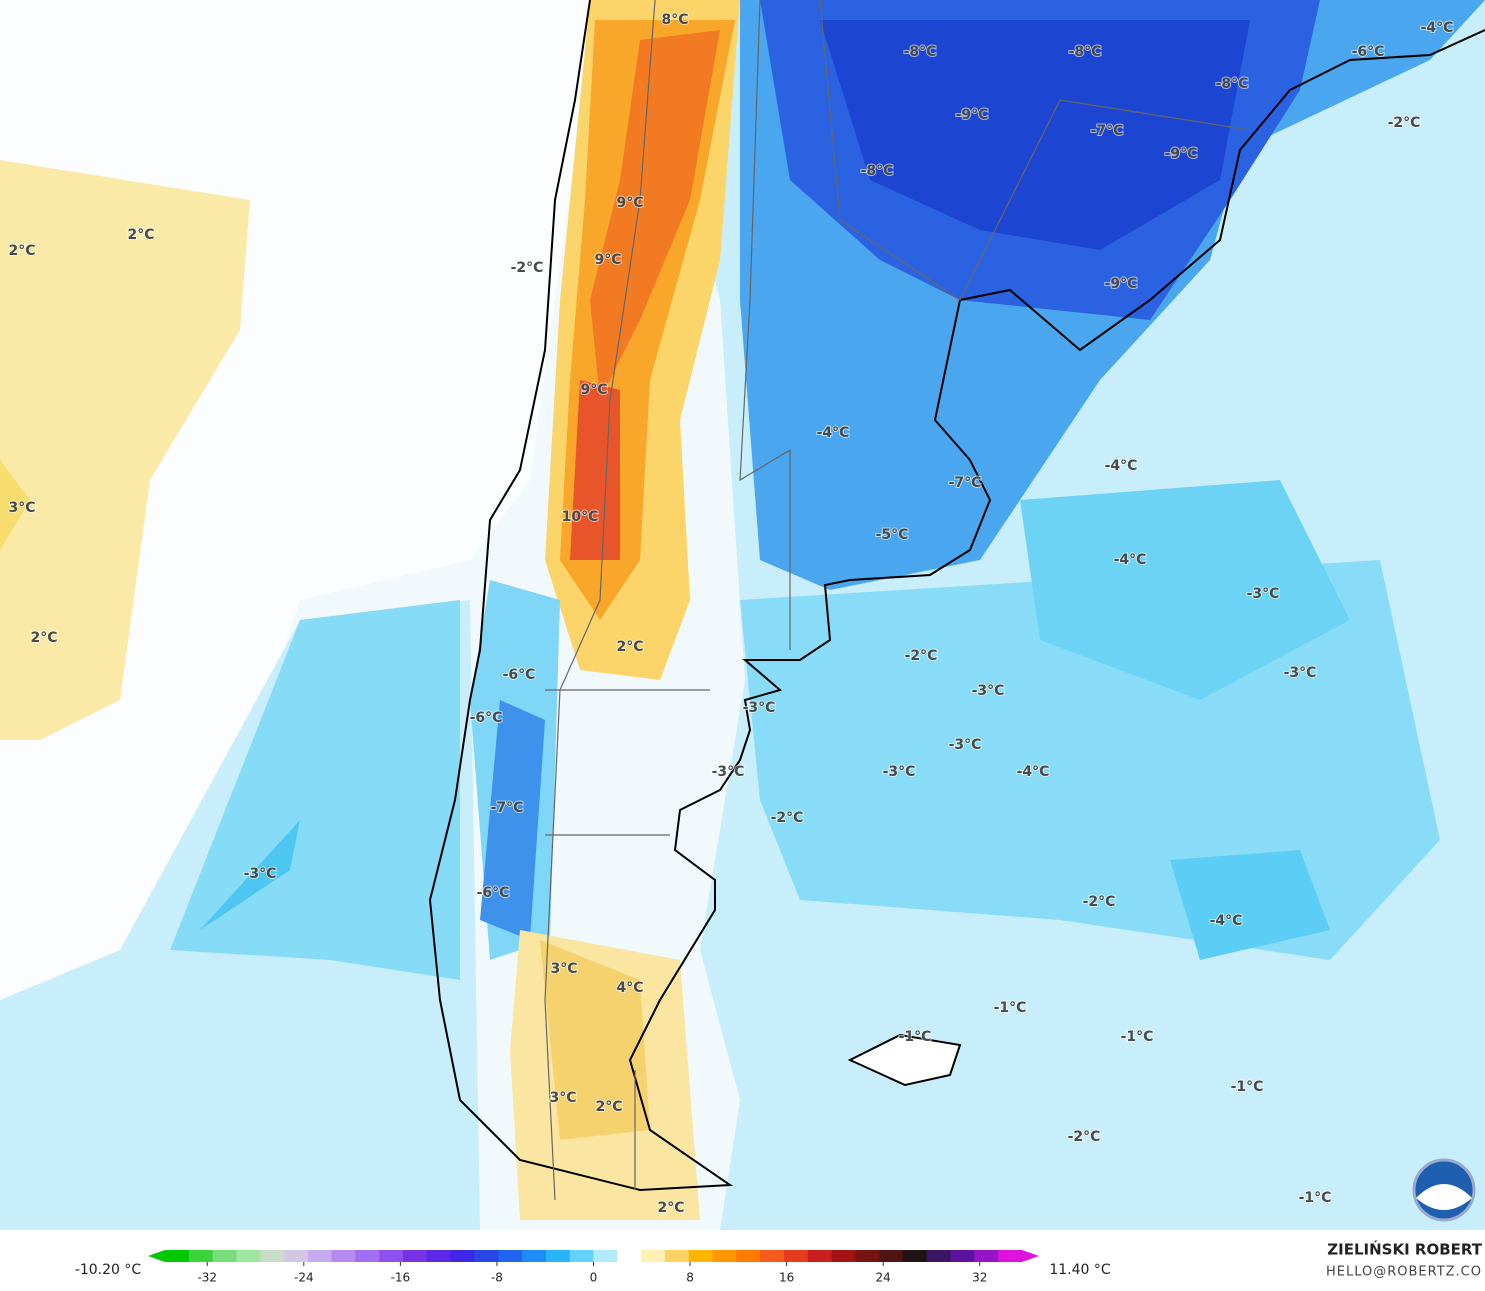  What do you see at coordinates (1404, 1249) in the screenshot?
I see `credit-name: ZIELIŃSKI ROBERT` at bounding box center [1404, 1249].